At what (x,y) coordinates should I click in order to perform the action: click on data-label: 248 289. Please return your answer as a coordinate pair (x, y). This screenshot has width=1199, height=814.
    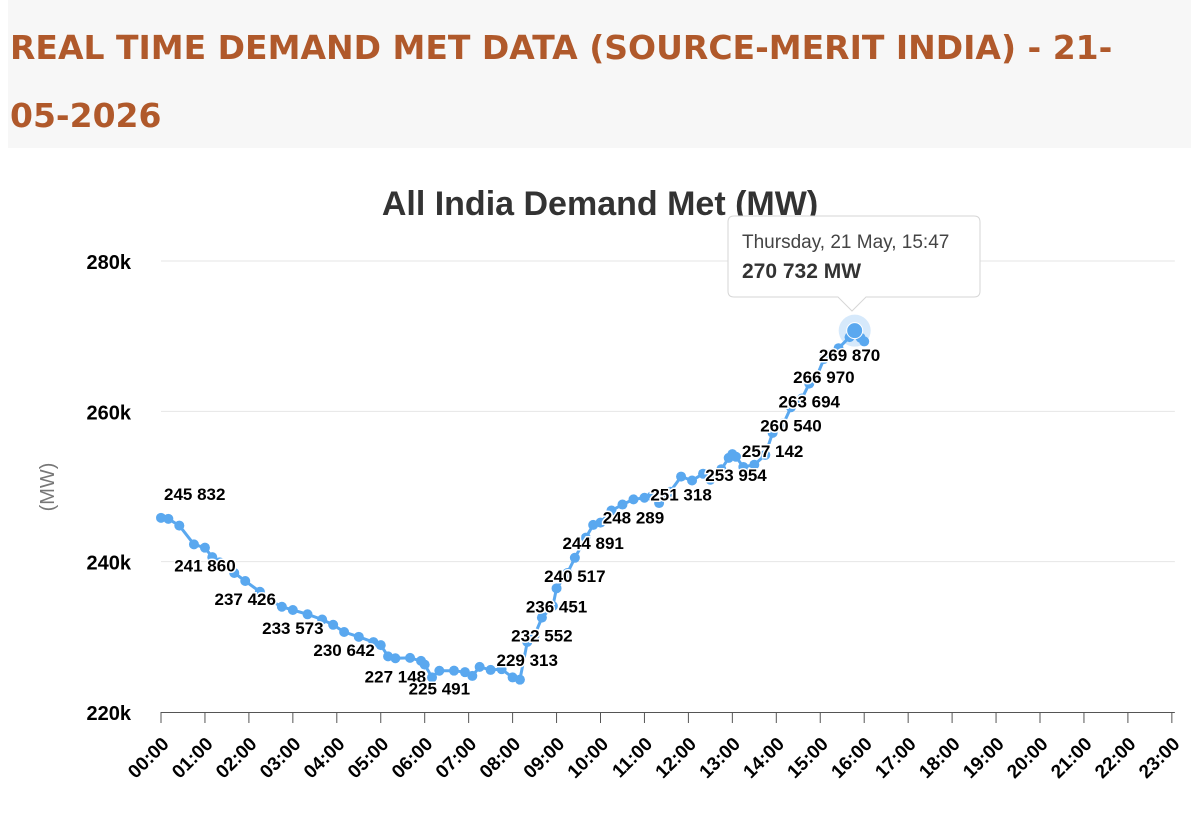
    Looking at the image, I should click on (633, 517).